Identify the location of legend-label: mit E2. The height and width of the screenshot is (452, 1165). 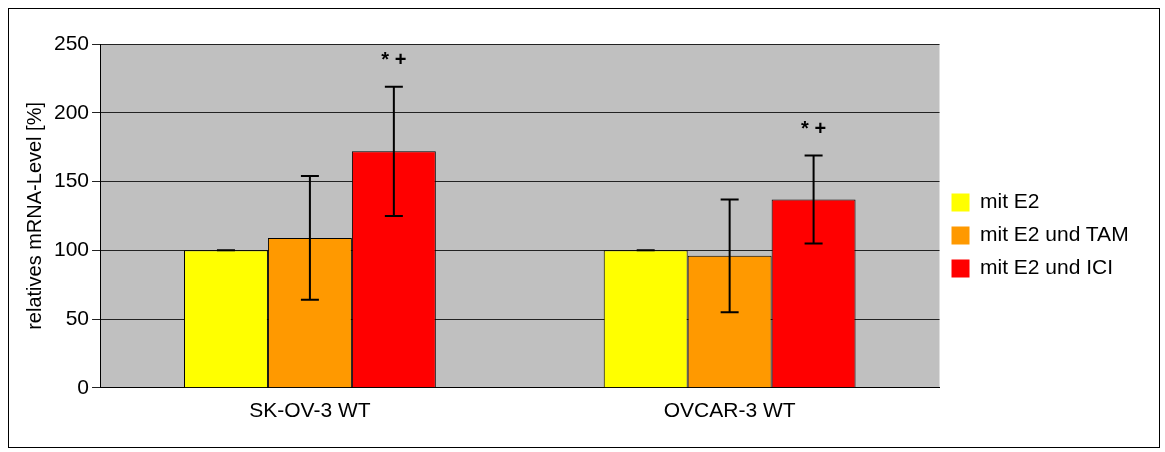
(1010, 201).